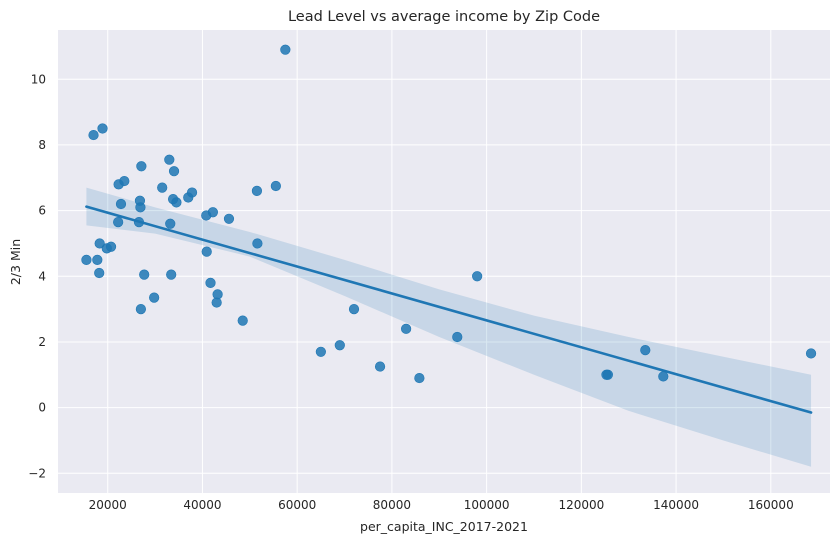  I want to click on y-tick-label: 10, so click(38, 79).